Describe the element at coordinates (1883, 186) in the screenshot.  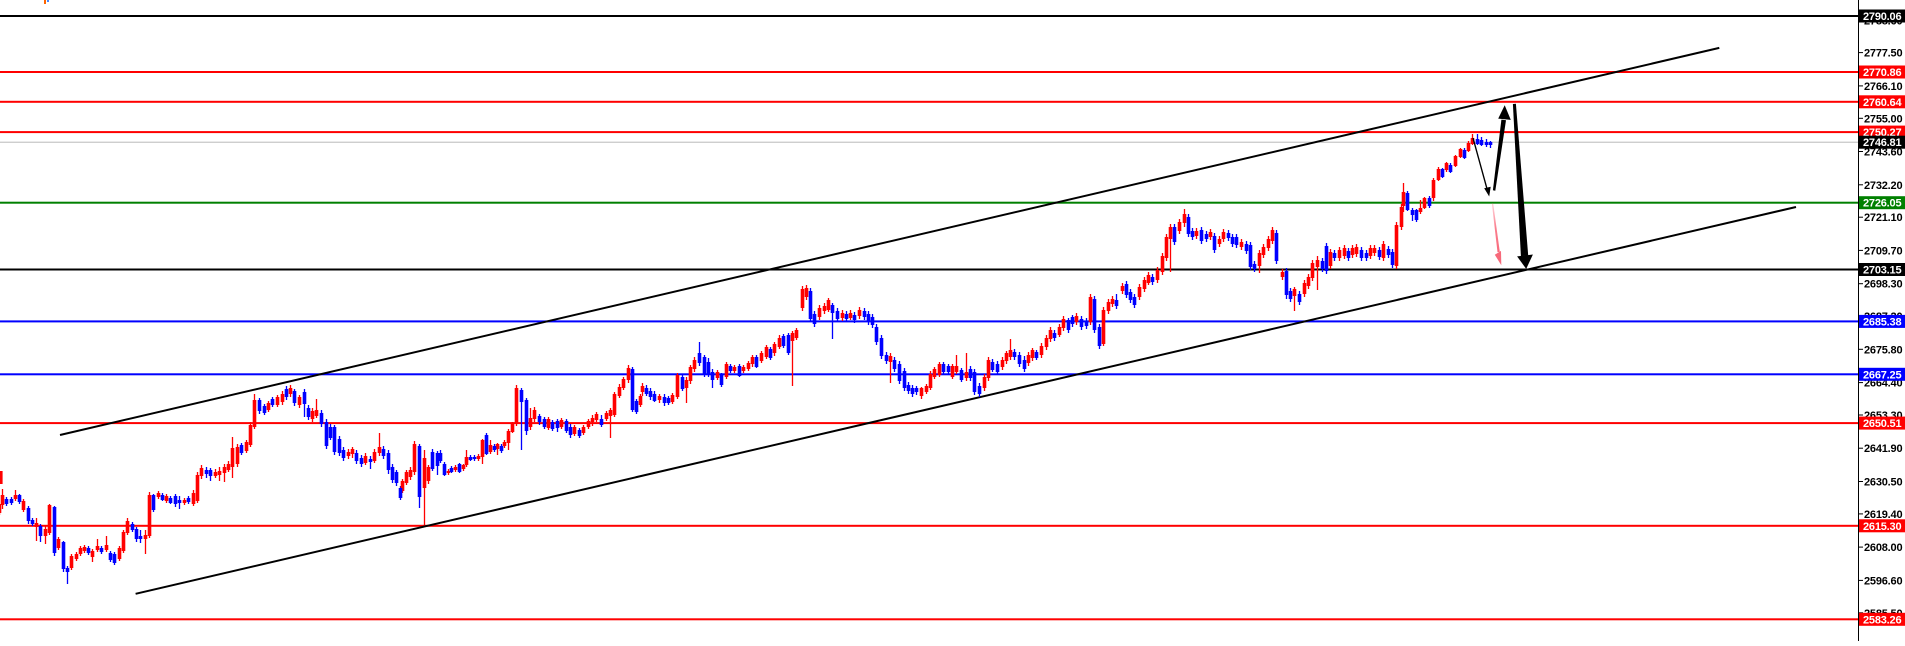
I see `svg-text: 2732.20` at that location.